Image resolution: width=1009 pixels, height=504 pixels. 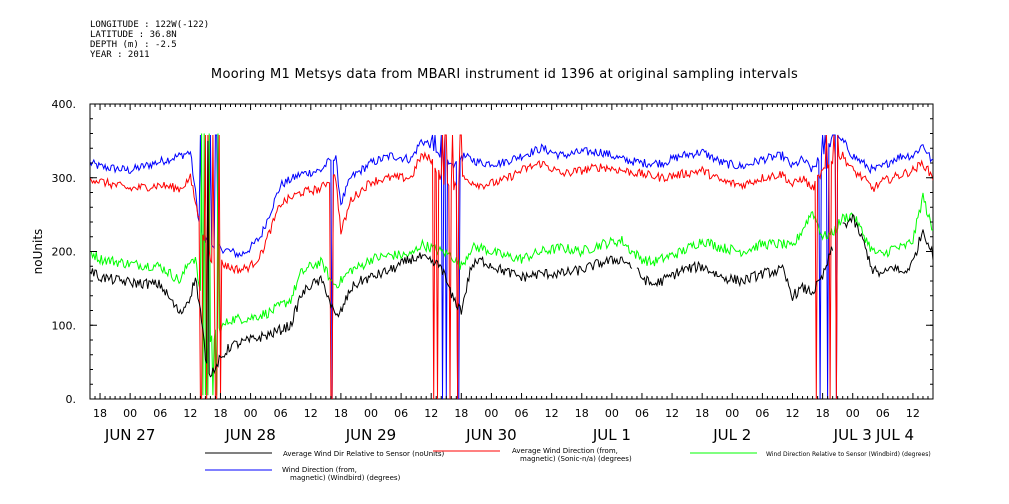 I want to click on legend-label-2-line2: magnetic) (Sonic-n/a) (degrees), so click(x=576, y=459).